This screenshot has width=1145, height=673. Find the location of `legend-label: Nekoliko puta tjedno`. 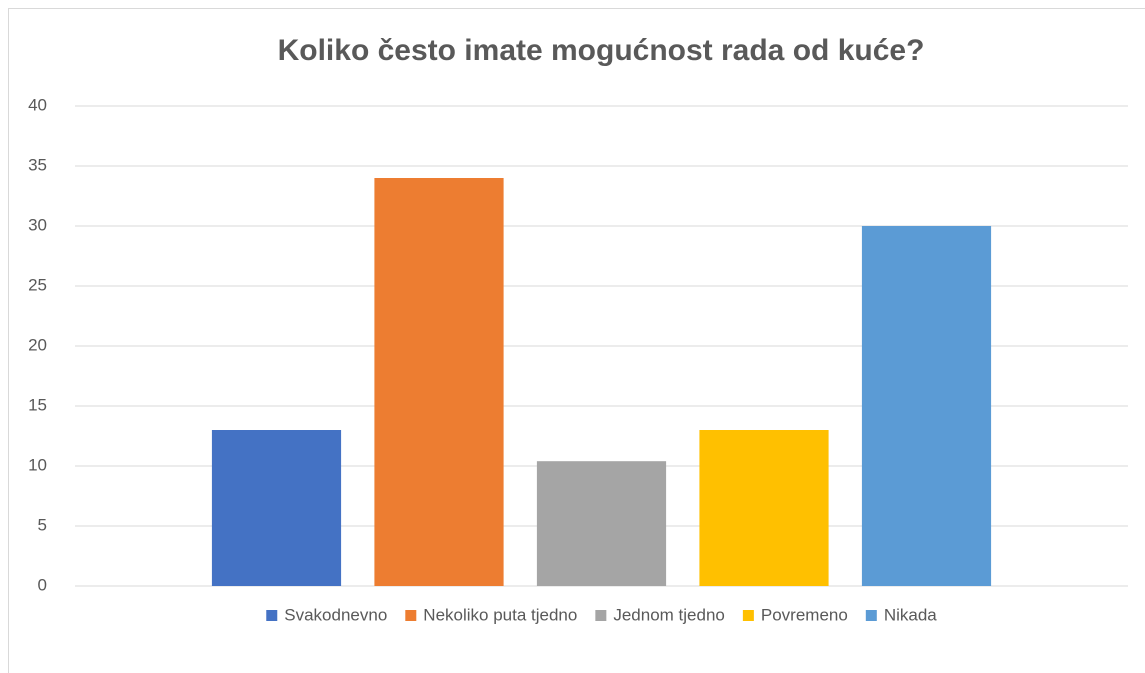

legend-label: Nekoliko puta tjedno is located at coordinates (500, 614).